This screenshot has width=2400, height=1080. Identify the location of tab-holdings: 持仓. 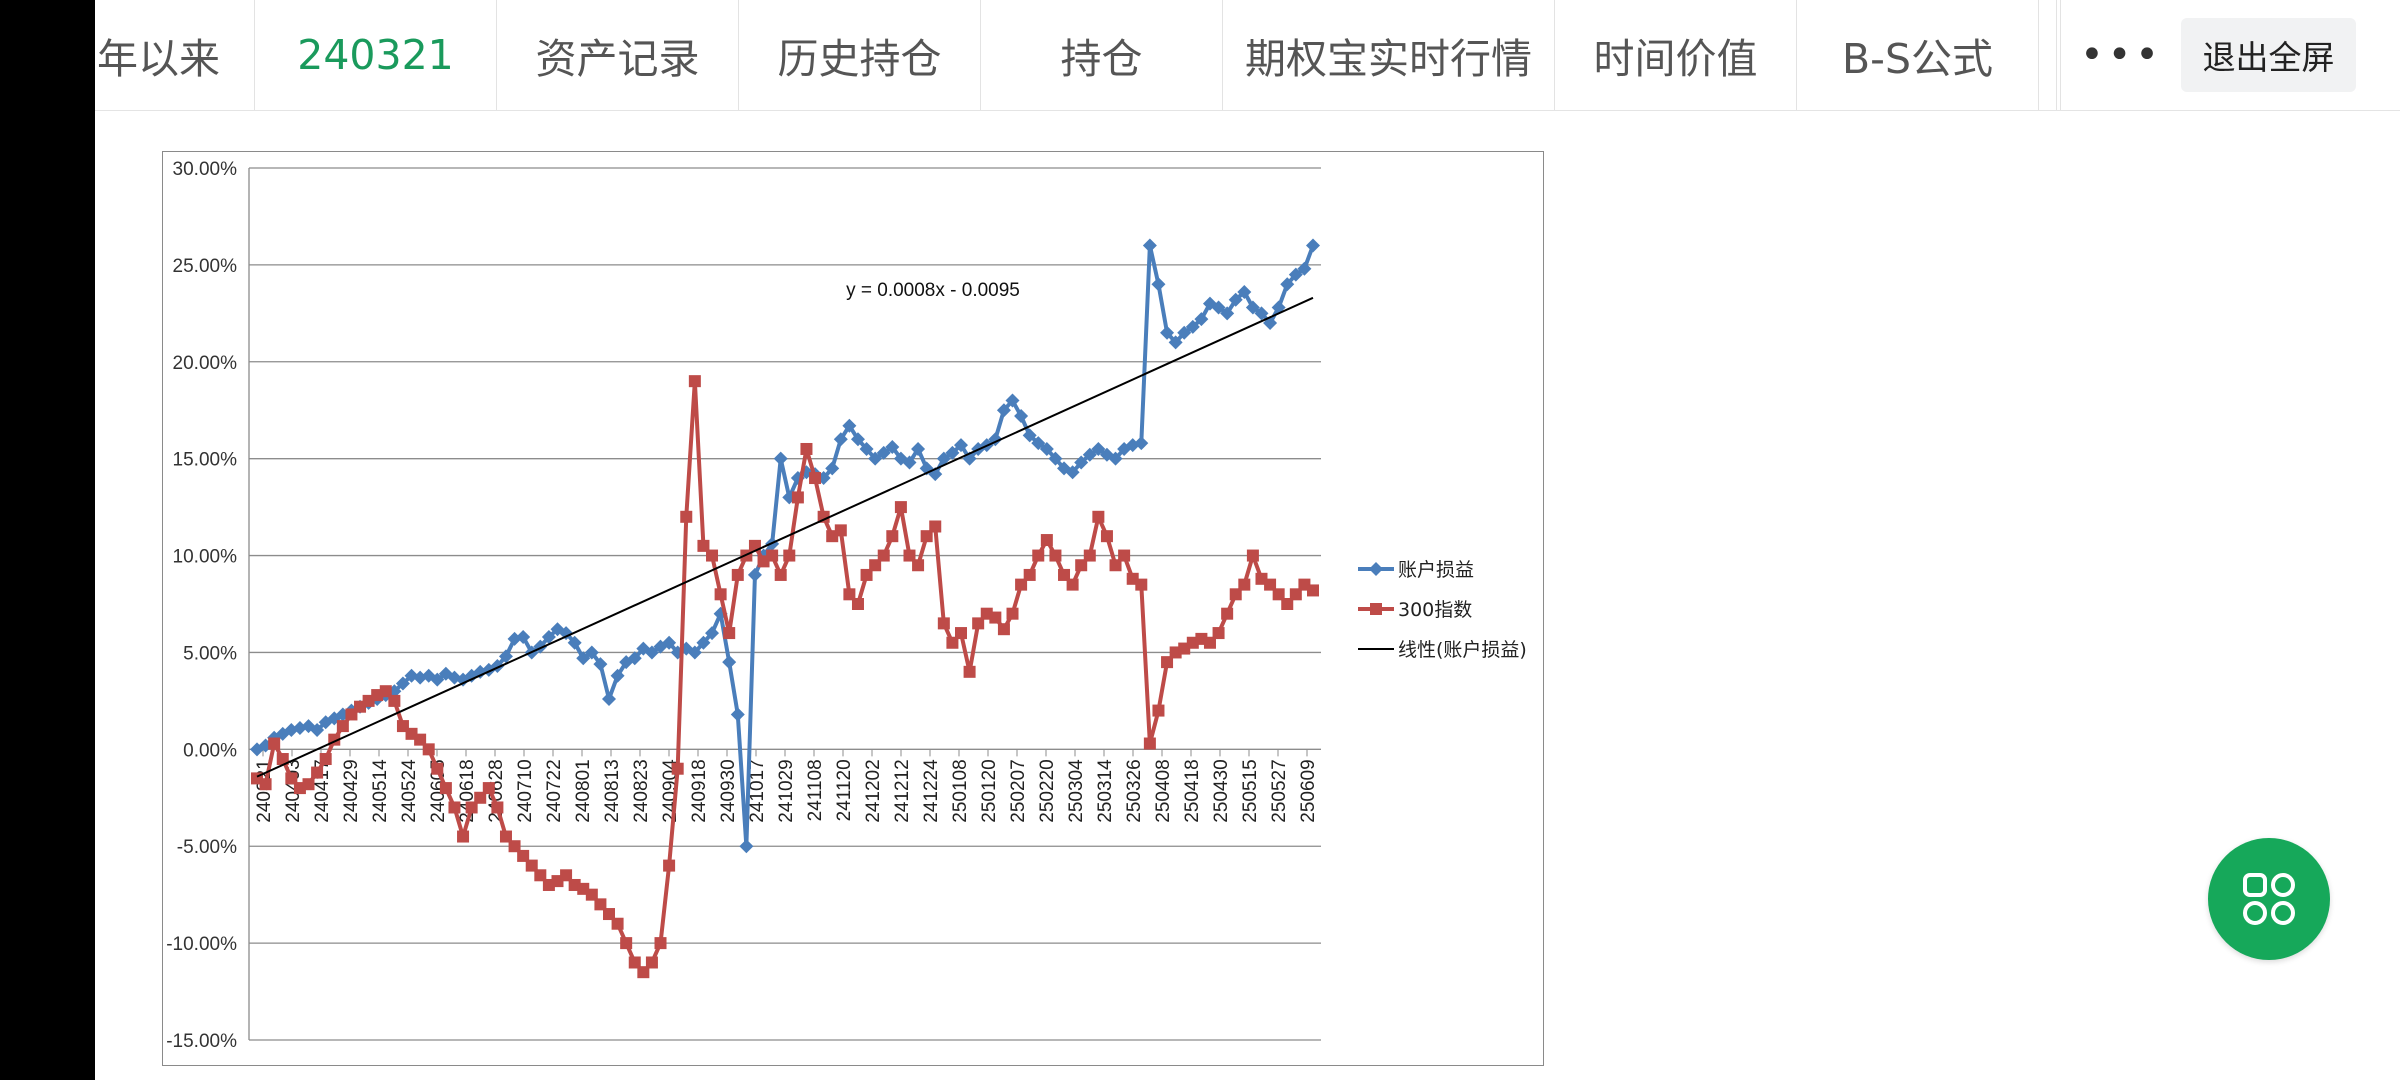
(1102, 55).